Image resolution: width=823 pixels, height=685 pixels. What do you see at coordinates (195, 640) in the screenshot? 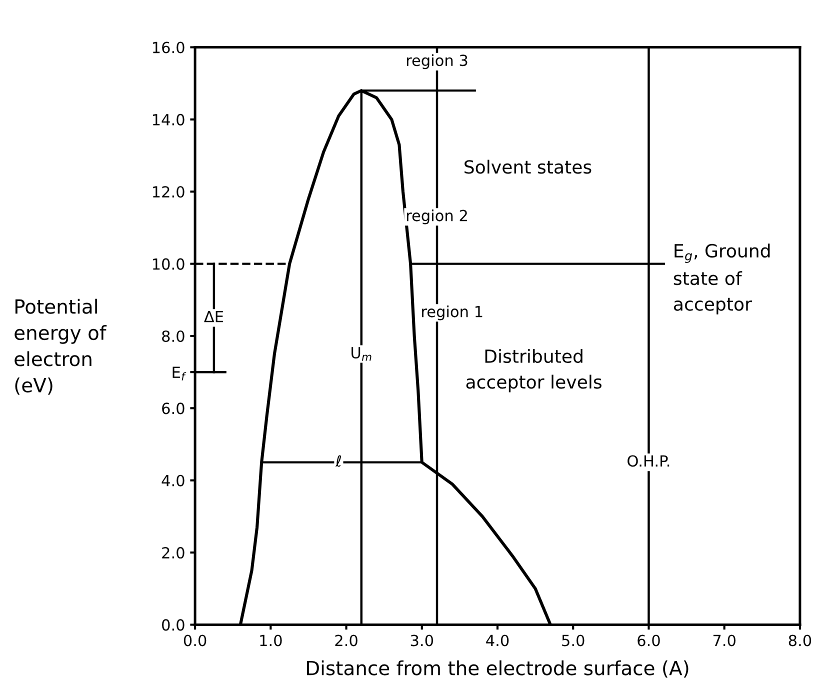
I see `x-tick-label: 0.0` at bounding box center [195, 640].